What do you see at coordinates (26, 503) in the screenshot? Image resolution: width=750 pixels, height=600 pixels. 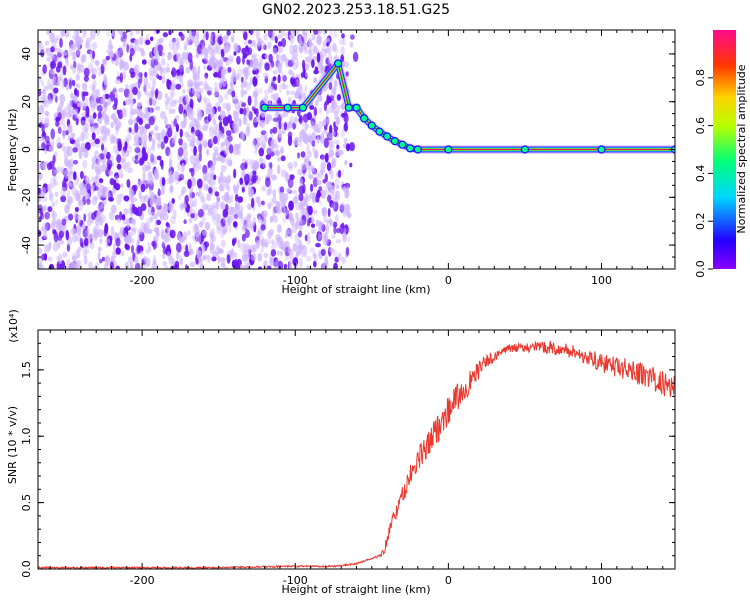 I see `y-tick-label: 0.5` at bounding box center [26, 503].